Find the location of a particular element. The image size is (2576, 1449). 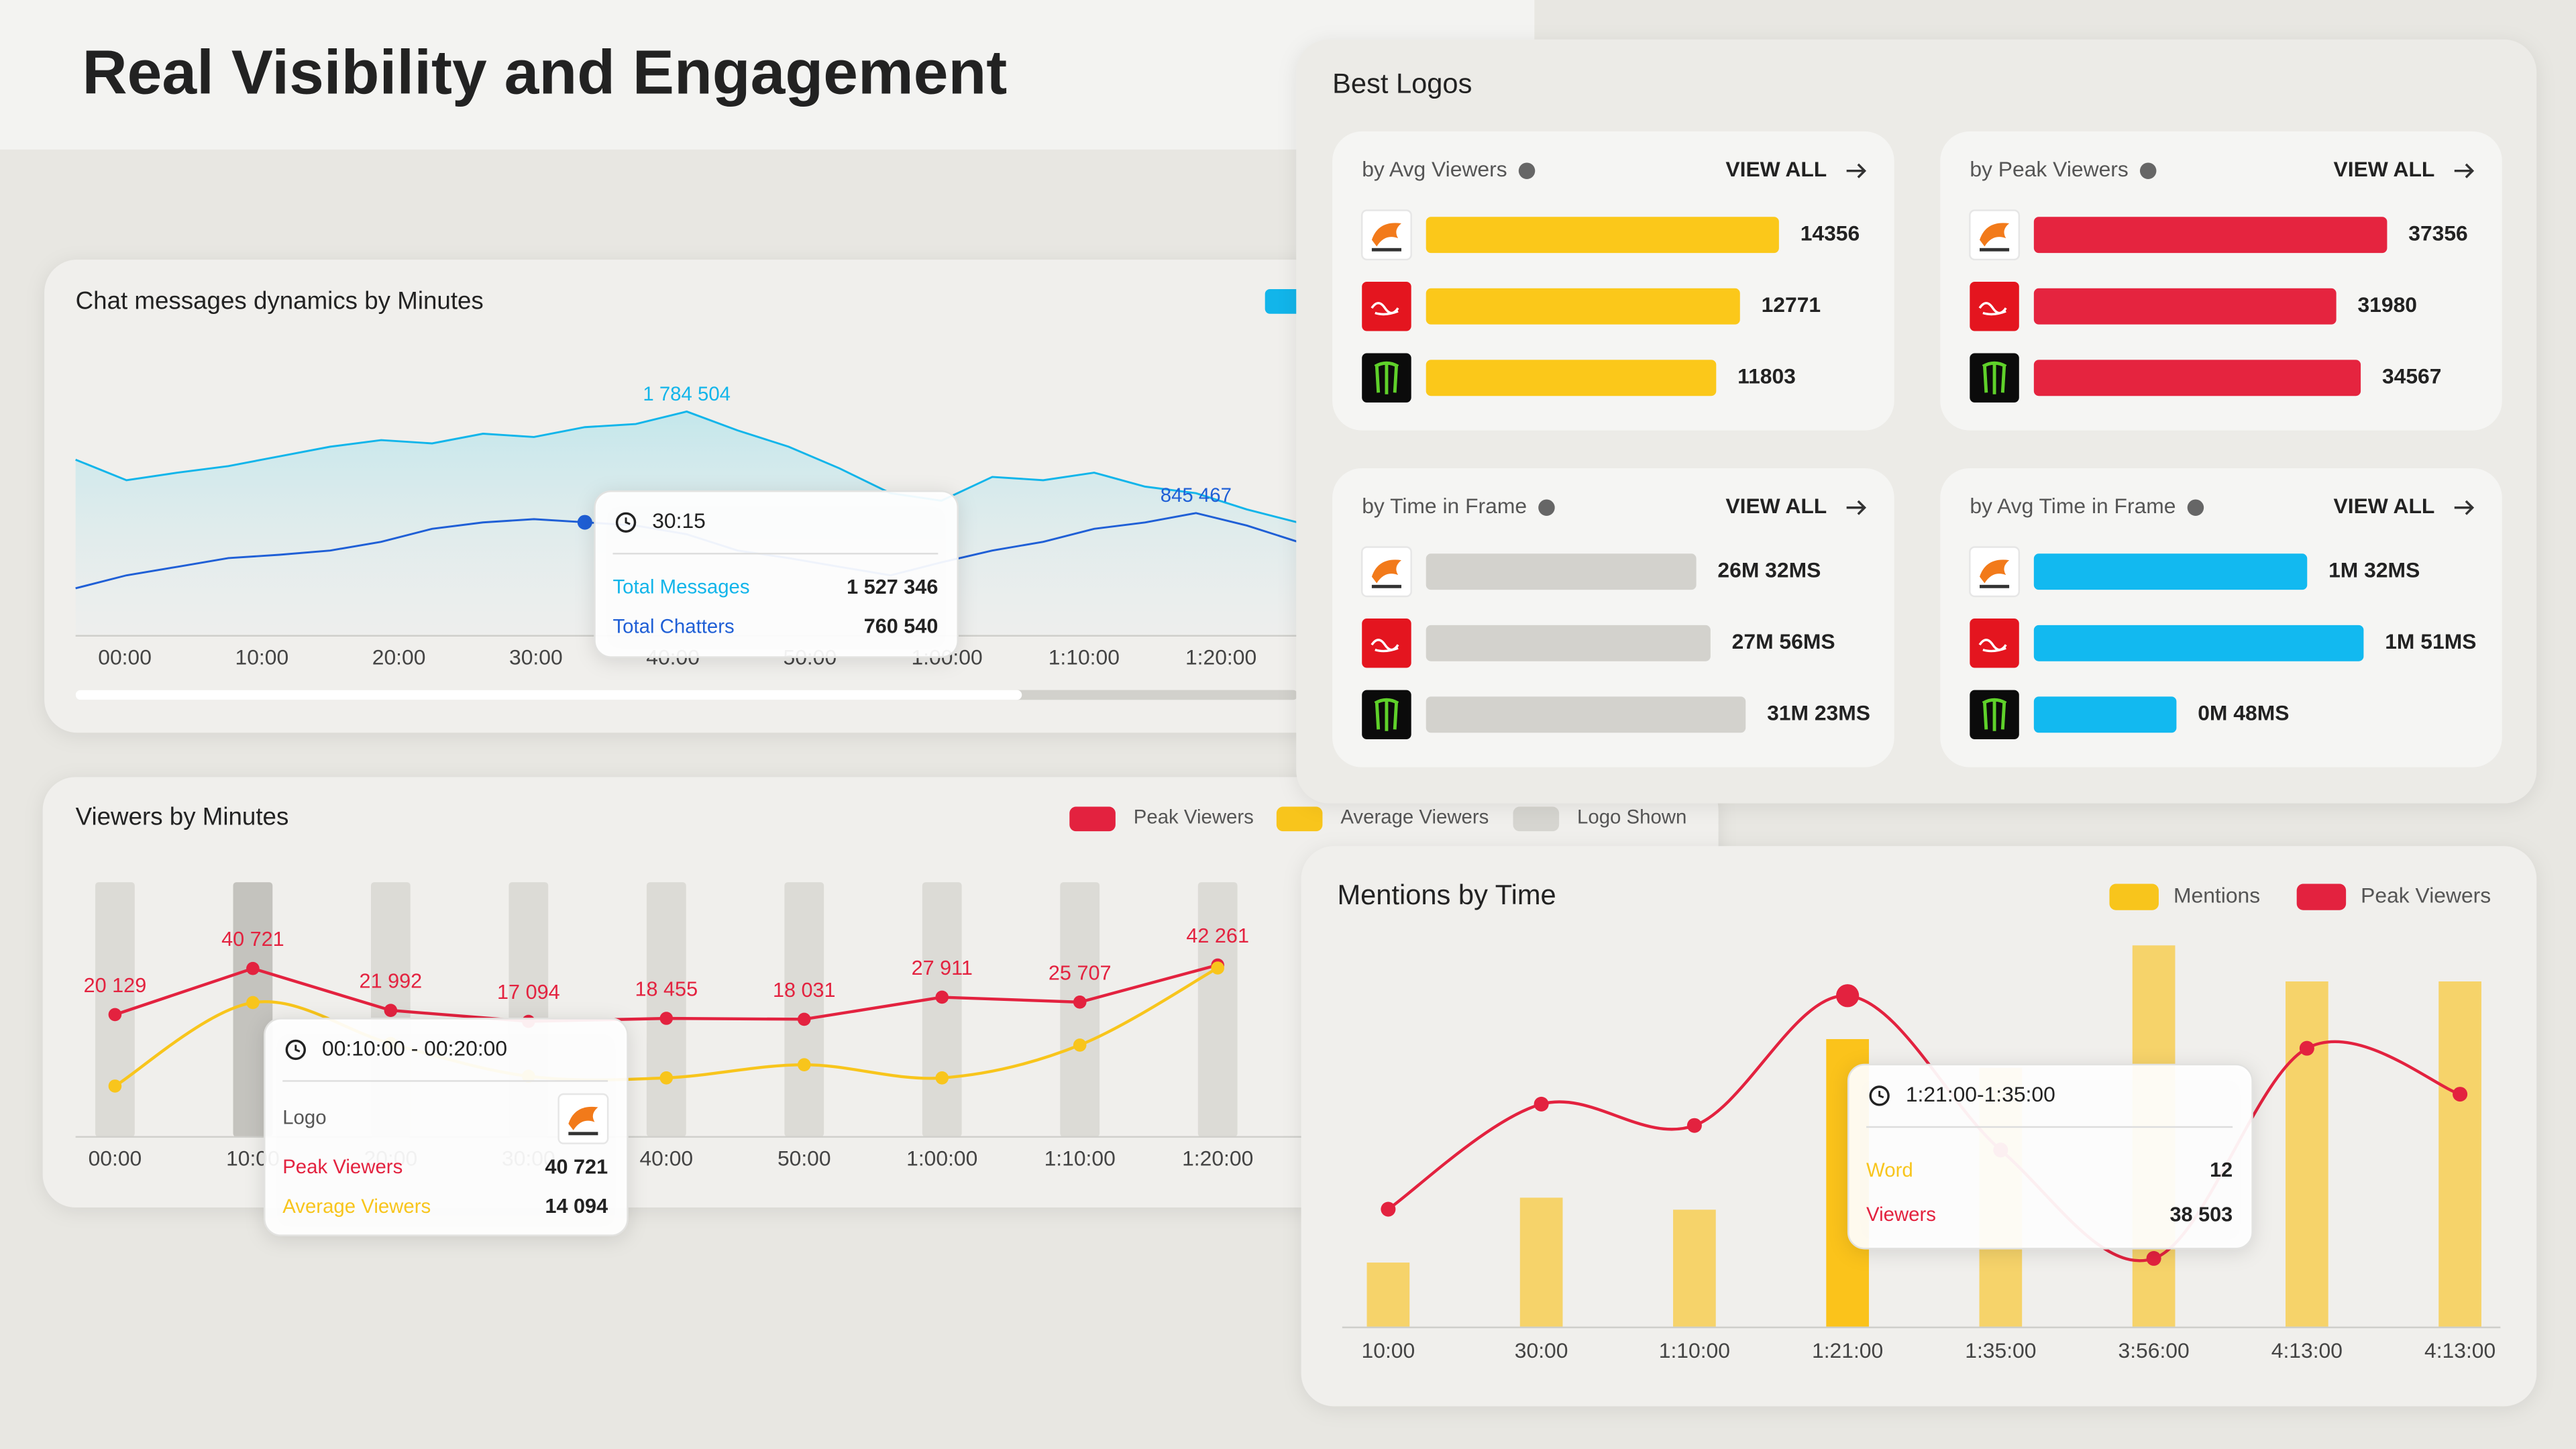

value-label: 20 129 is located at coordinates (115, 985).